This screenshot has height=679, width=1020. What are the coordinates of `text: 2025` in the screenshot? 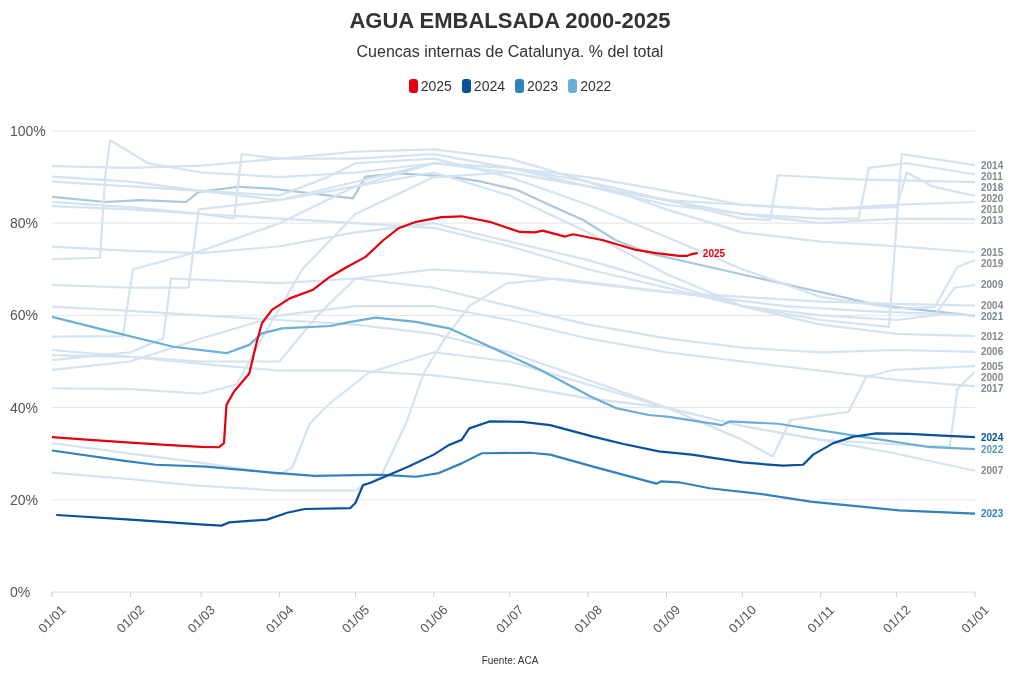 It's located at (714, 253).